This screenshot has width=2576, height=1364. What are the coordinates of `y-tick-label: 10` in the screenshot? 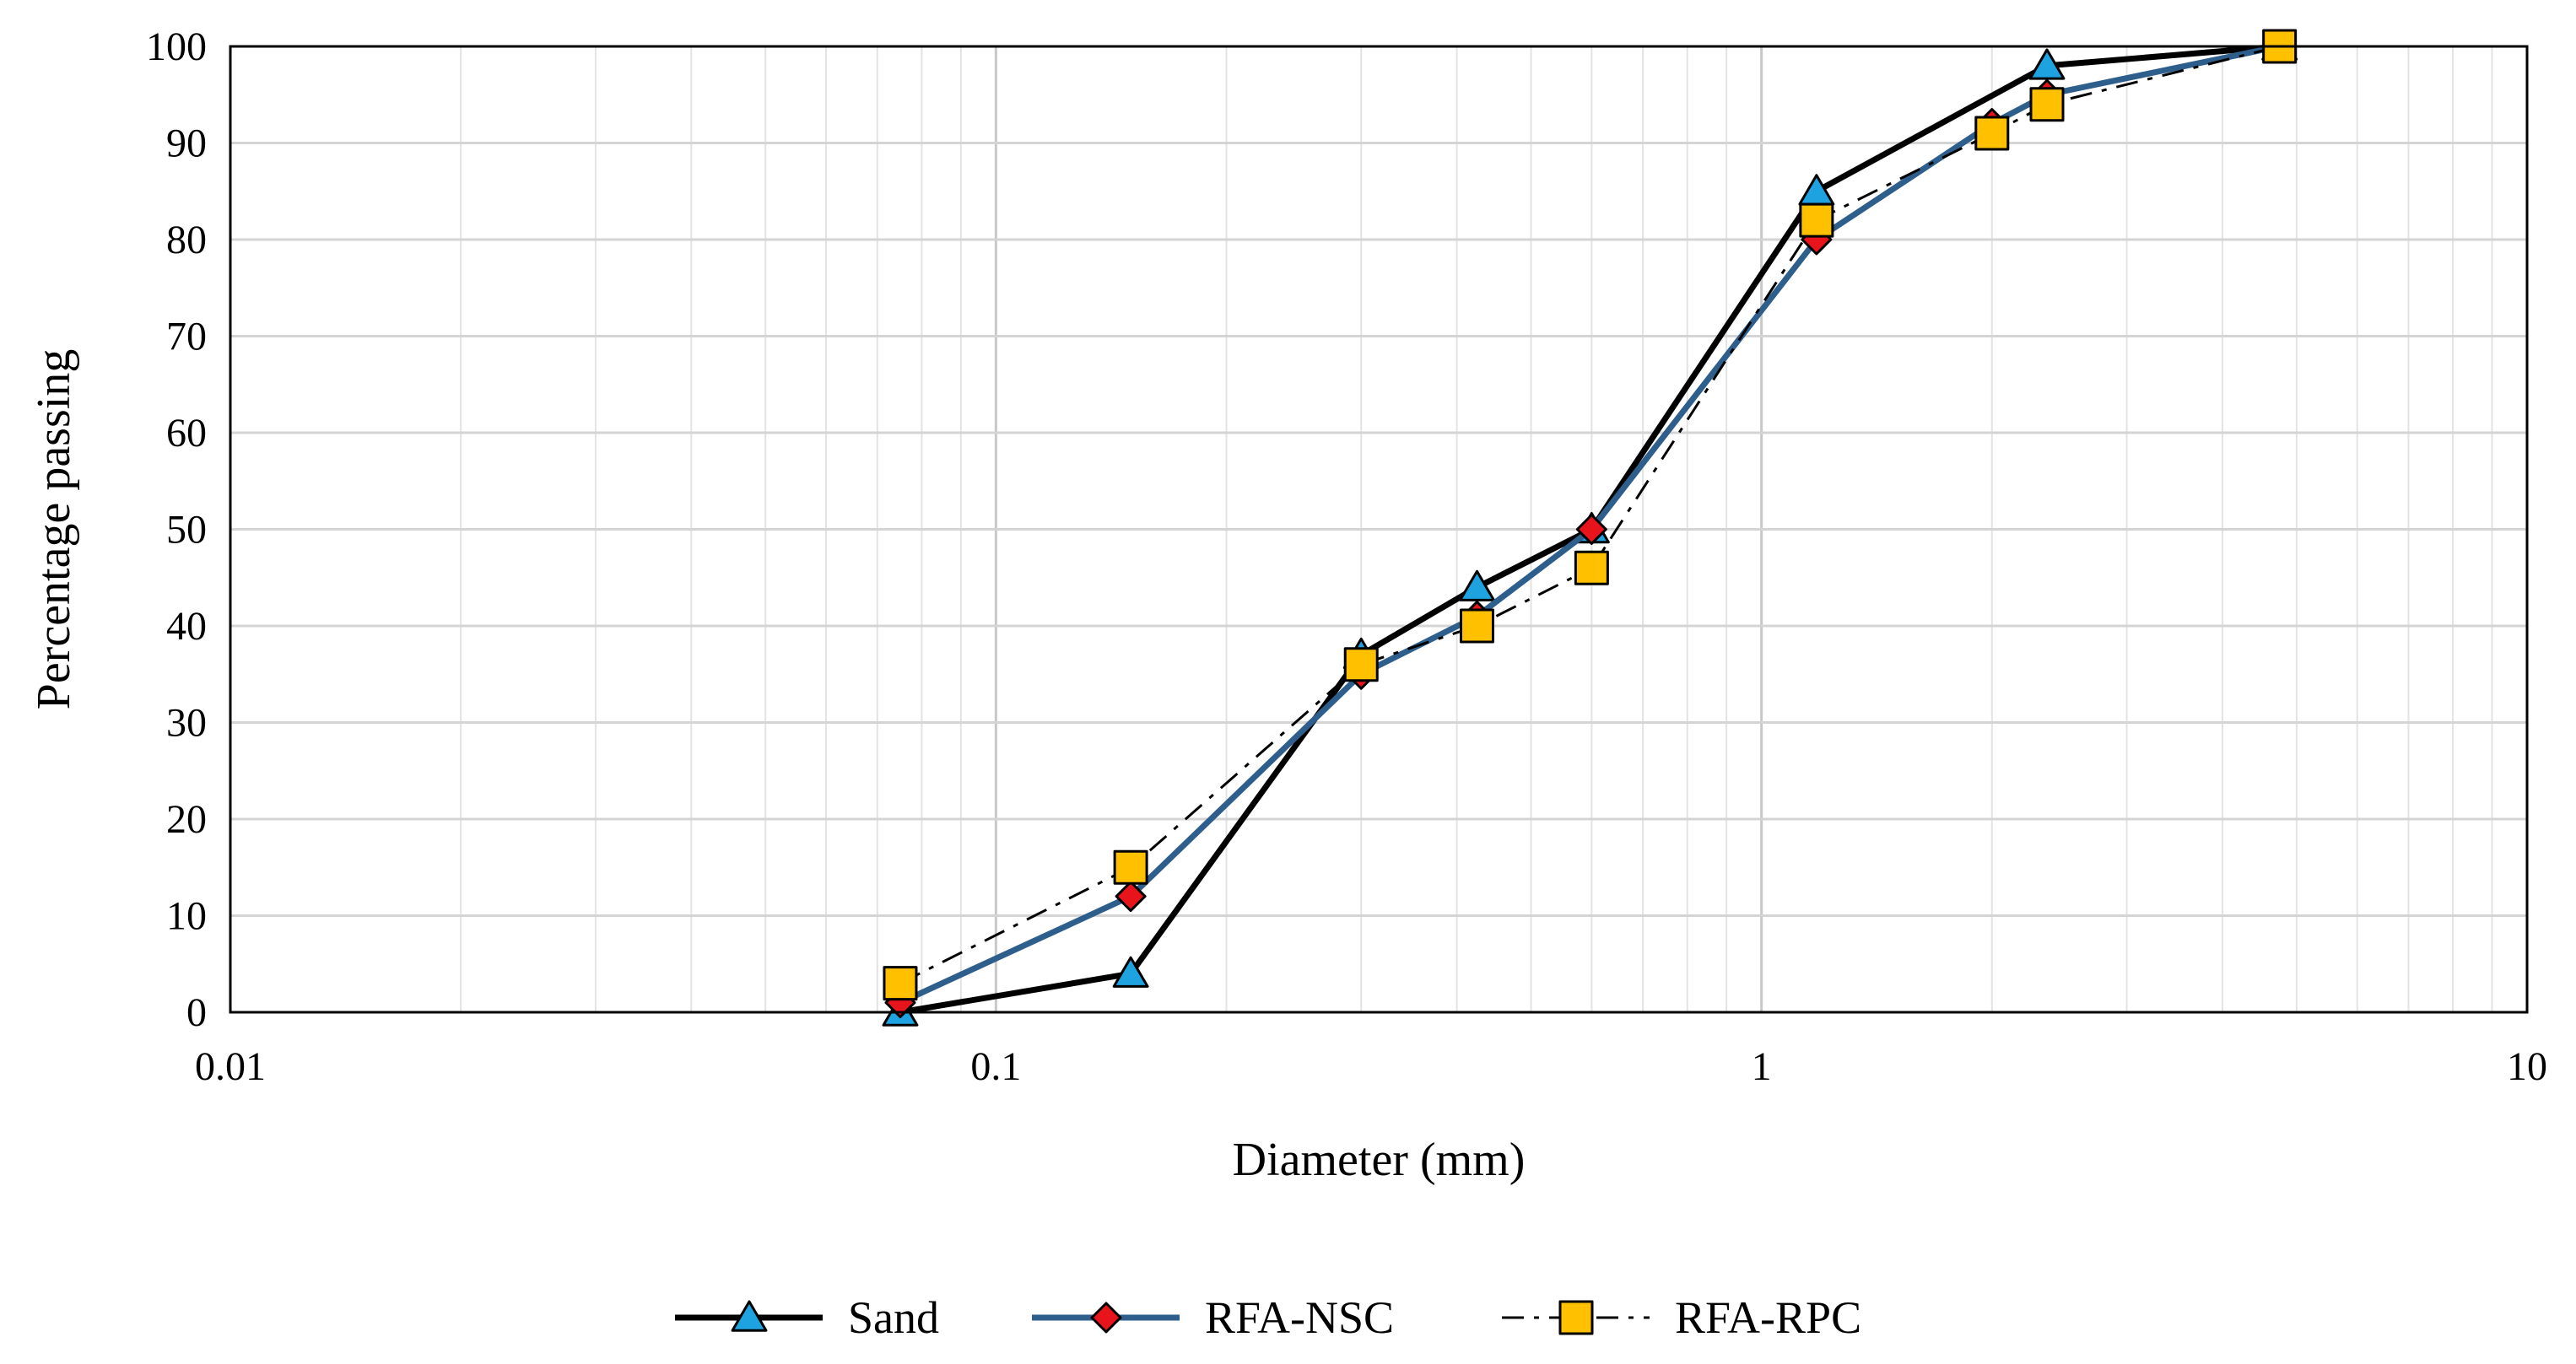 It's located at (186, 917).